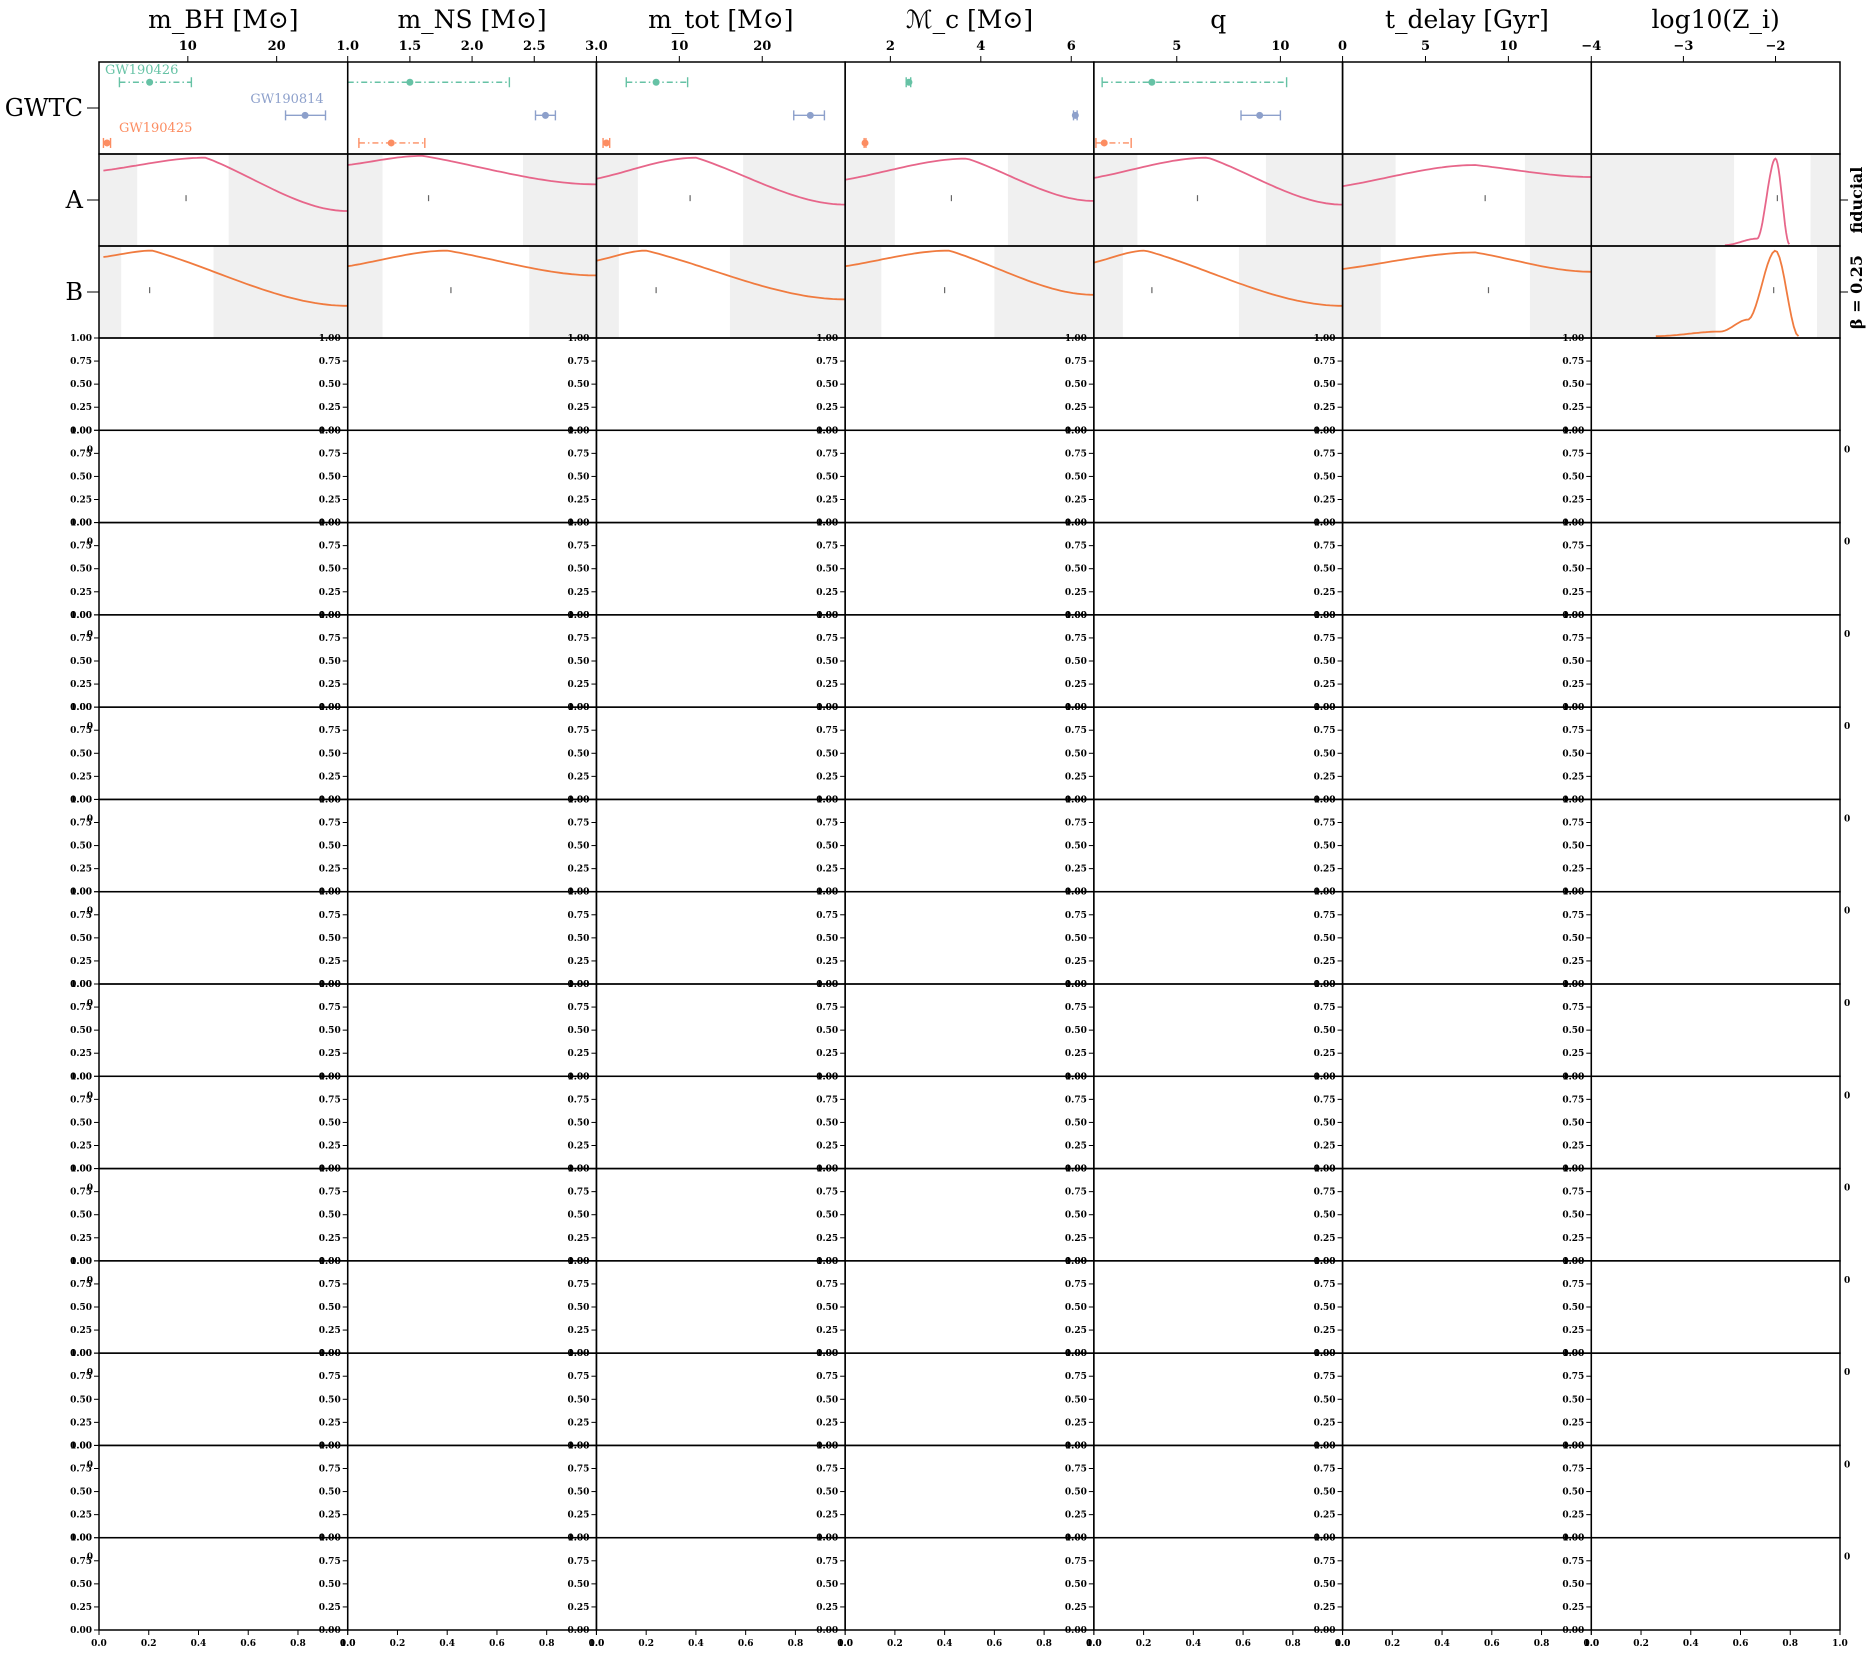 The width and height of the screenshot is (1872, 1656). I want to click on row-label-A: A, so click(74, 200).